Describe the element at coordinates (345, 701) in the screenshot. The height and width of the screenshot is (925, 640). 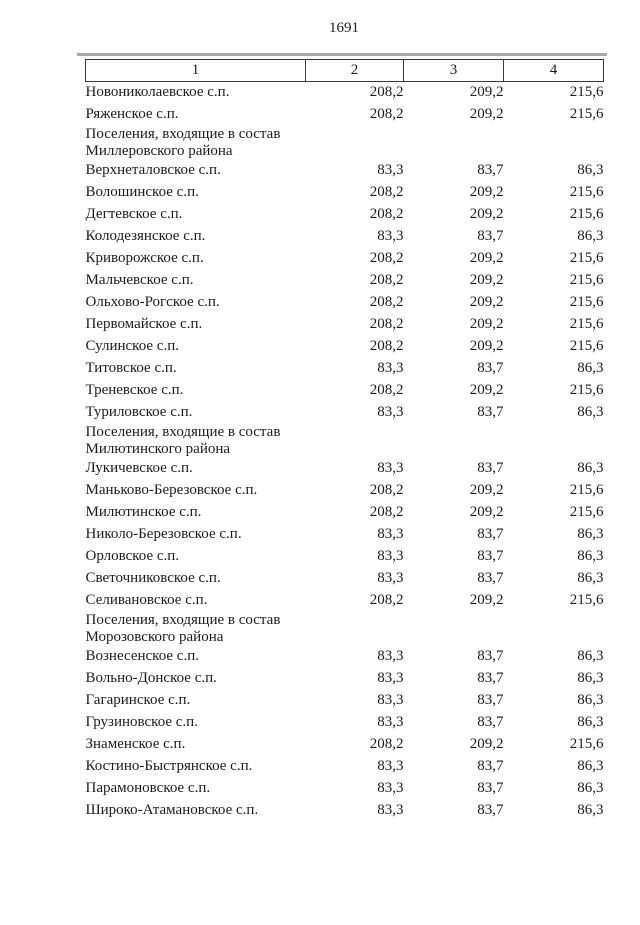
I see `table-row: Гагаринское с.п. 83,3 83,7 86,3` at that location.